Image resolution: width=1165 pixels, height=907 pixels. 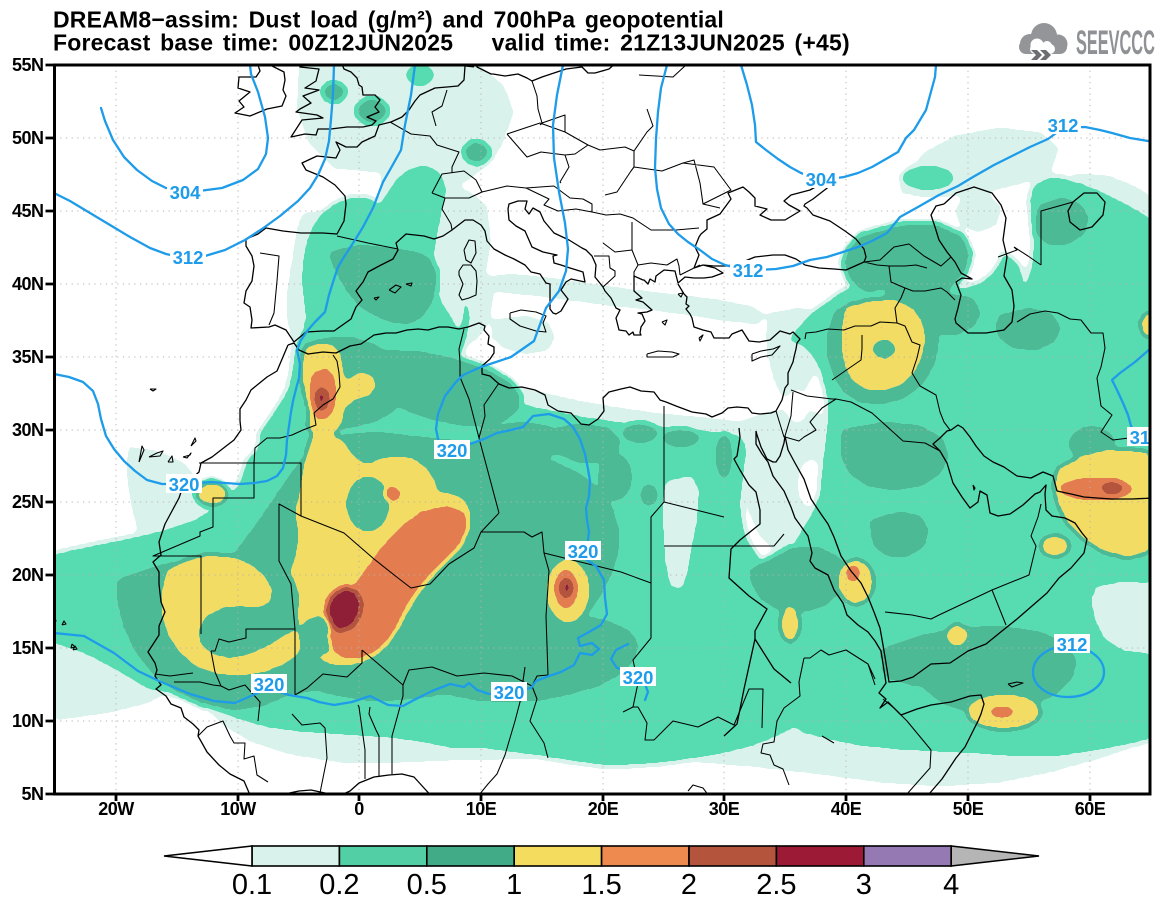 I want to click on svg-text: 10N, so click(x=28, y=721).